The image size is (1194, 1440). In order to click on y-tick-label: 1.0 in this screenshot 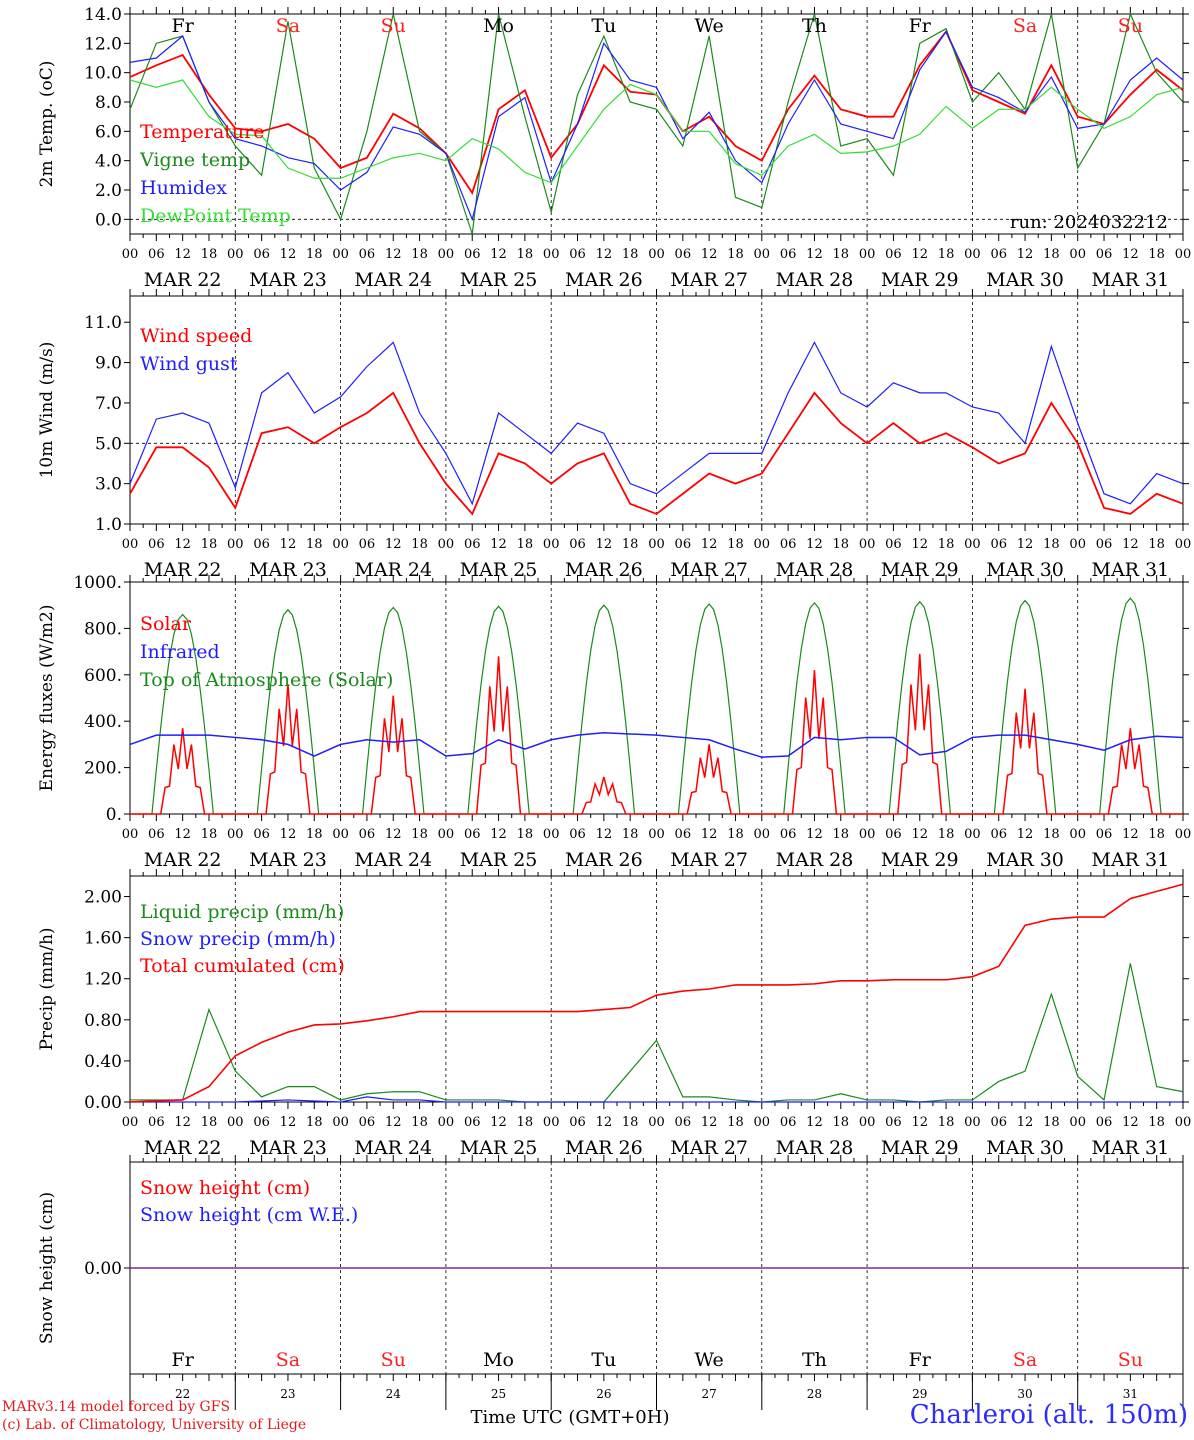, I will do `click(108, 525)`.